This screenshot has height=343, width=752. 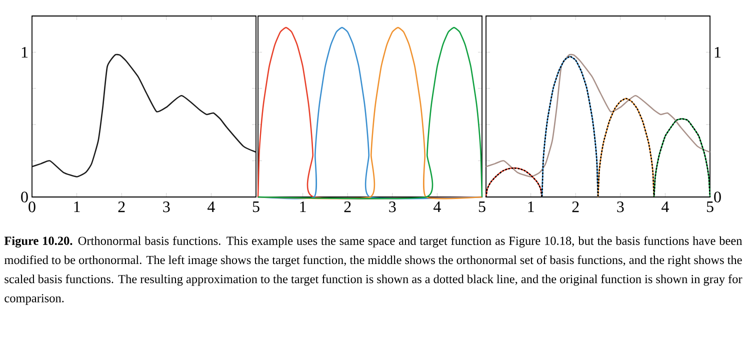 What do you see at coordinates (717, 52) in the screenshot?
I see `y2-tick-label: 1` at bounding box center [717, 52].